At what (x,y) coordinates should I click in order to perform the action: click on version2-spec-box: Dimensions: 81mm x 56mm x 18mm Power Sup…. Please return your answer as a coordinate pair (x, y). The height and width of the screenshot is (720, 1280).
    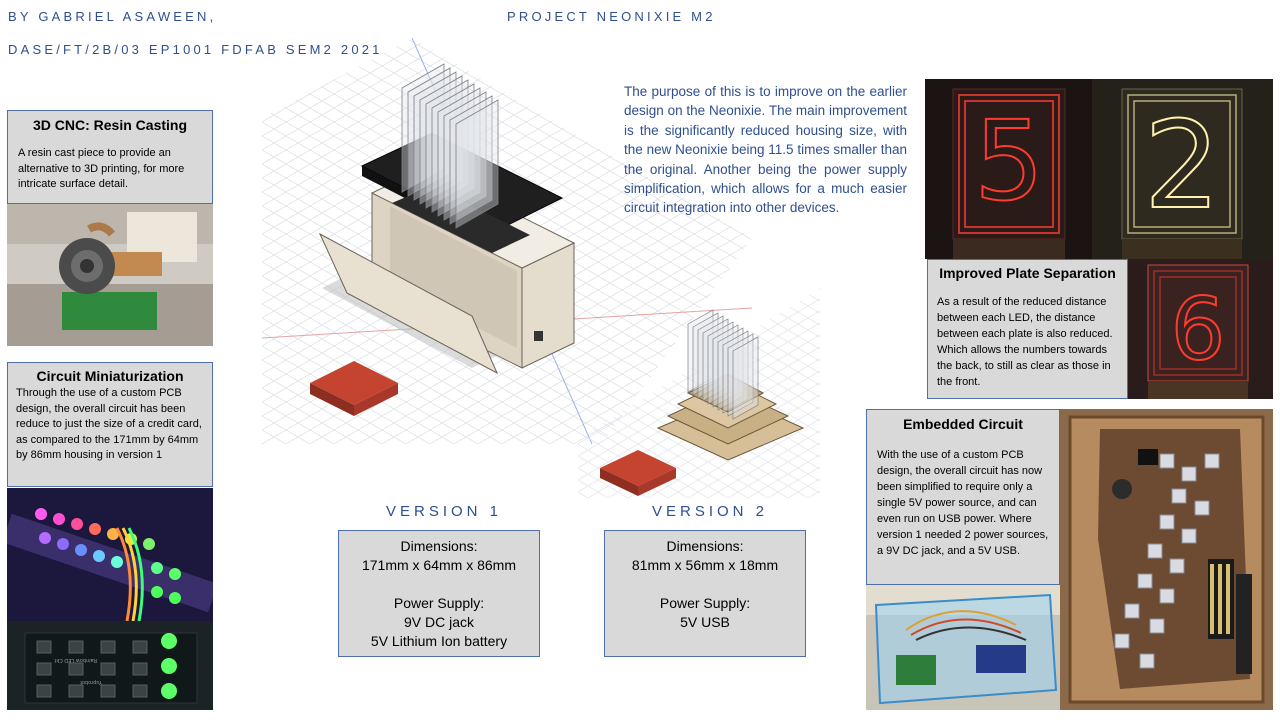
    Looking at the image, I should click on (705, 593).